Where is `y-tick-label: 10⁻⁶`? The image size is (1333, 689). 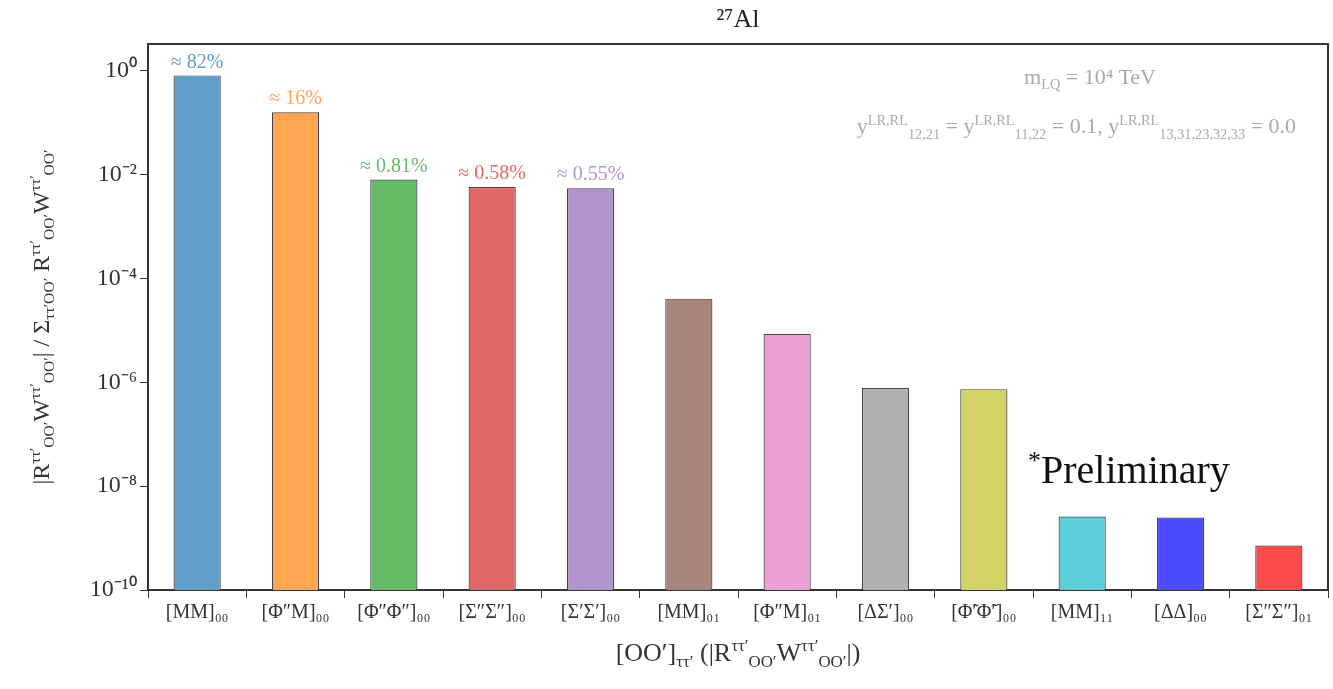
y-tick-label: 10⁻⁶ is located at coordinates (116, 380).